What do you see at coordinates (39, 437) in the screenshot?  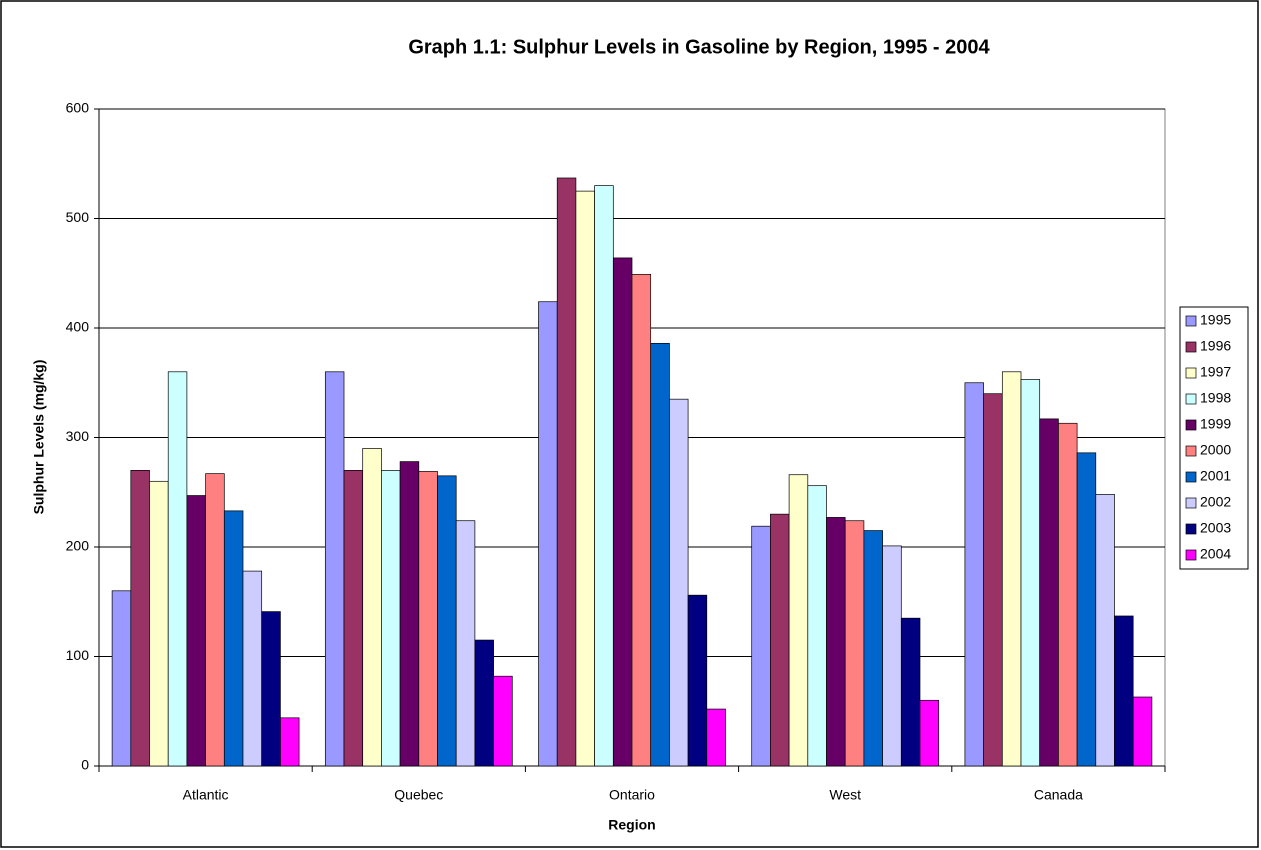 I see `y-axis-title: Sulphur Levels (mg/kg)` at bounding box center [39, 437].